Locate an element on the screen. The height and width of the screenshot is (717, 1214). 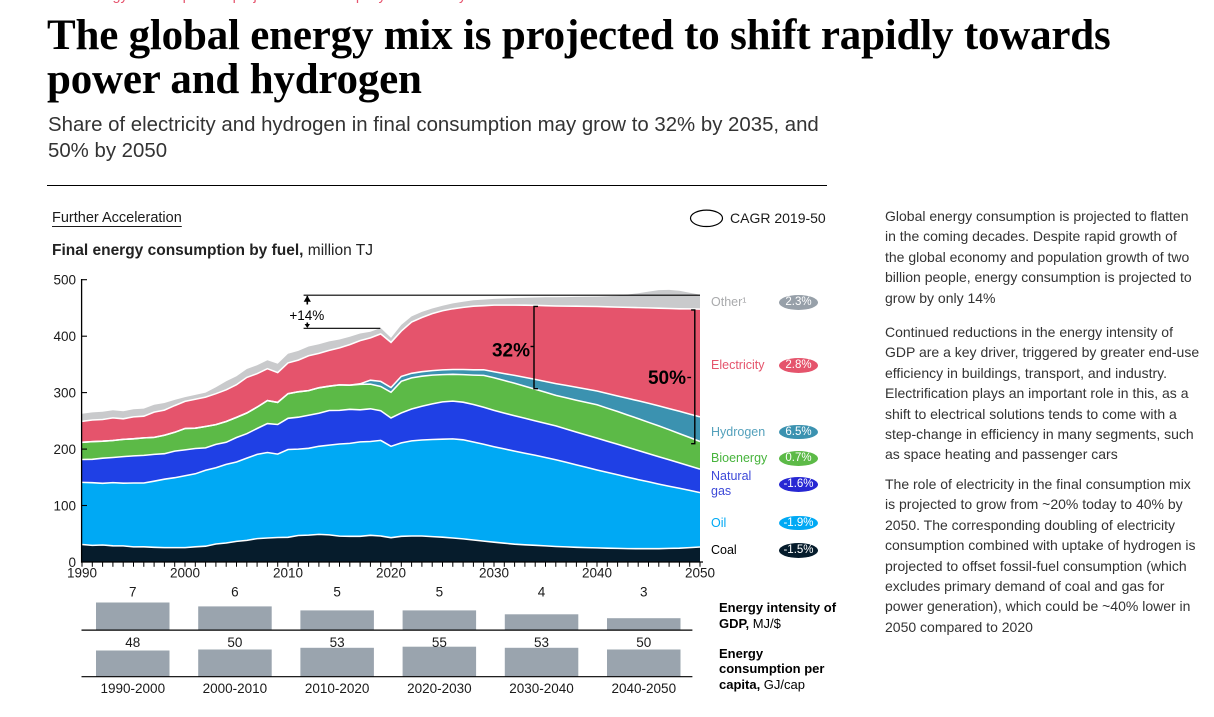
svg-text: 400 is located at coordinates (64, 336).